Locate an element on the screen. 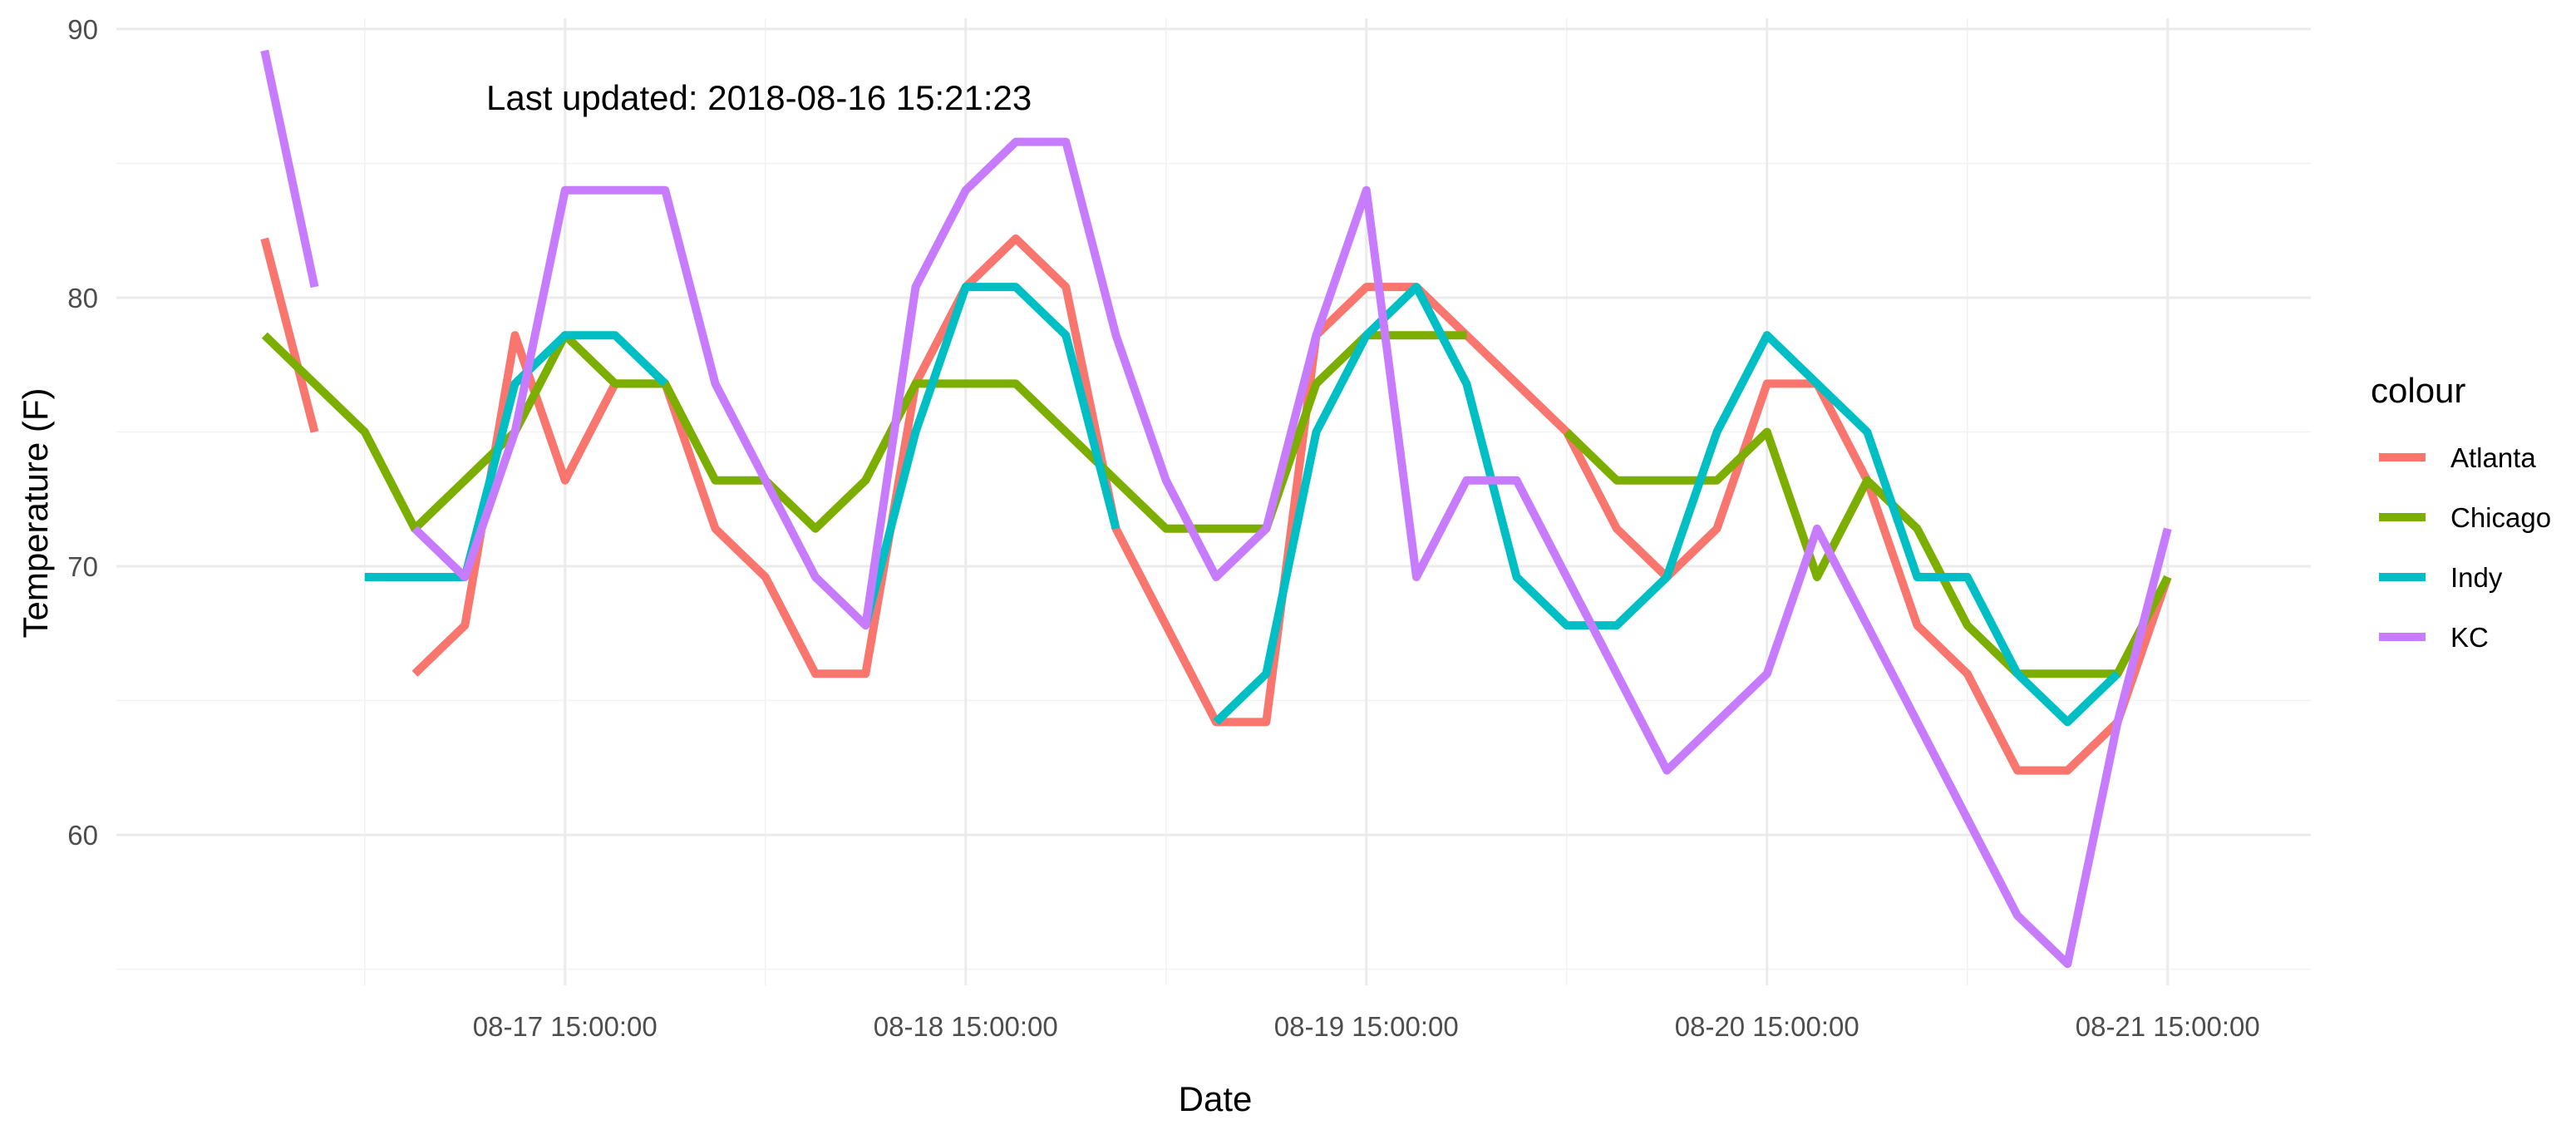 This screenshot has width=2576, height=1125. y-axis-title: Temperature (F) is located at coordinates (35, 512).